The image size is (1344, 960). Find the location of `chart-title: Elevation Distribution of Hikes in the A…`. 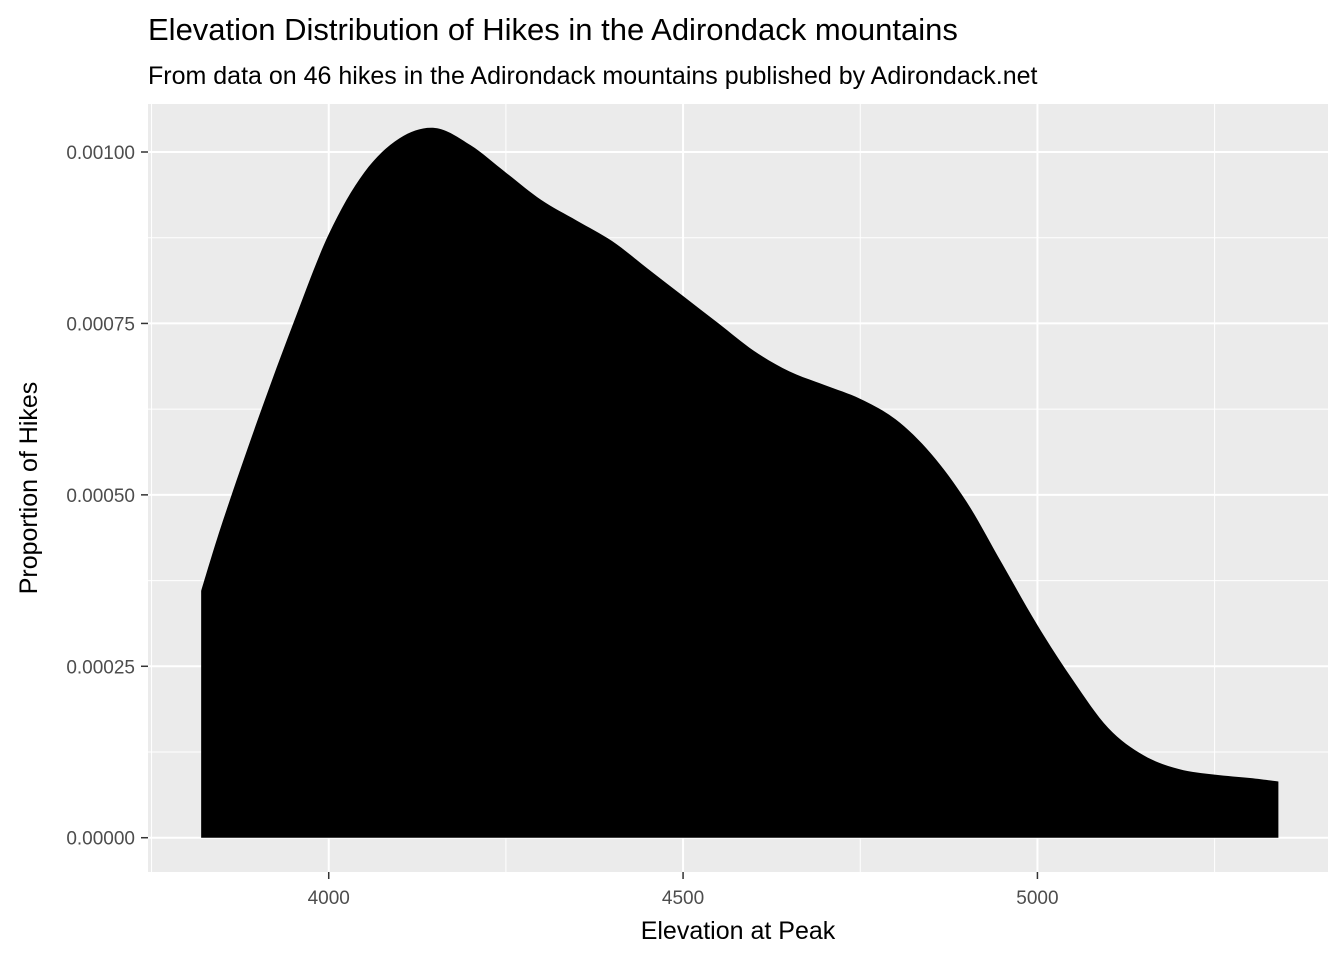

chart-title: Elevation Distribution of Hikes in the A… is located at coordinates (553, 29).